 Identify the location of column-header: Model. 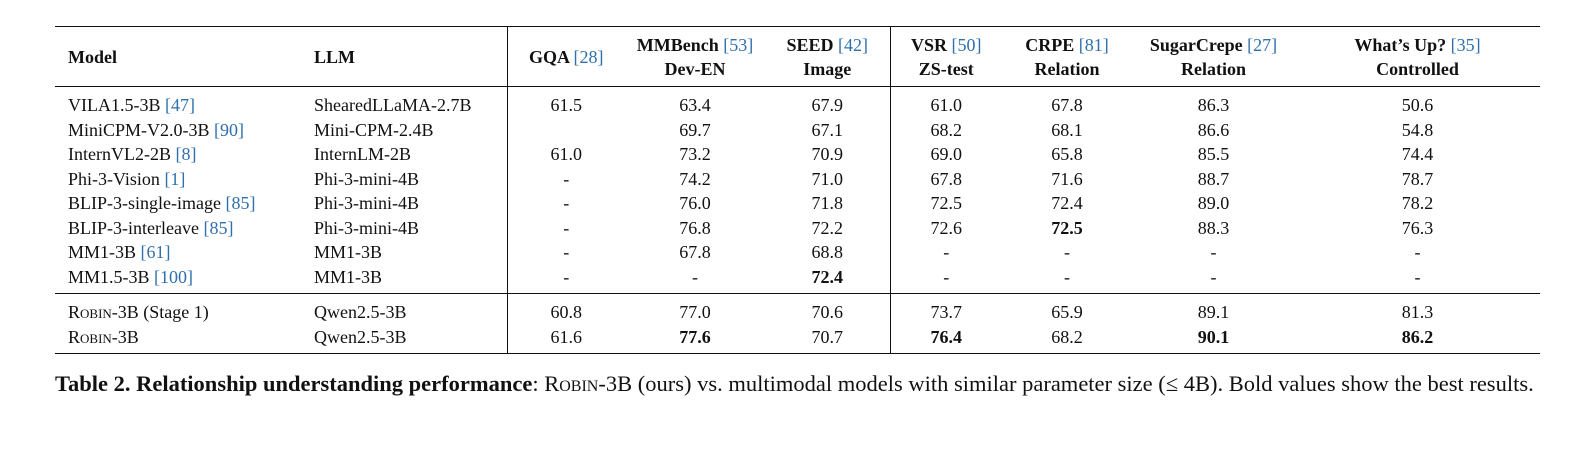
(178, 57).